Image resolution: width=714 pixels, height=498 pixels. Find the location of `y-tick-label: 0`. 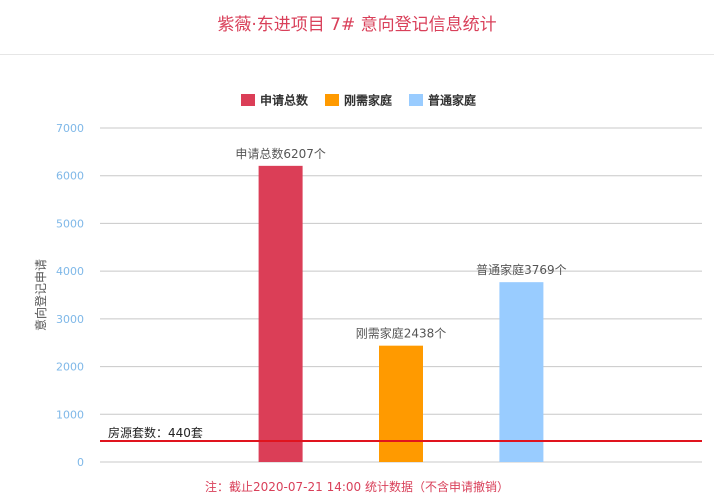

y-tick-label: 0 is located at coordinates (80, 462).